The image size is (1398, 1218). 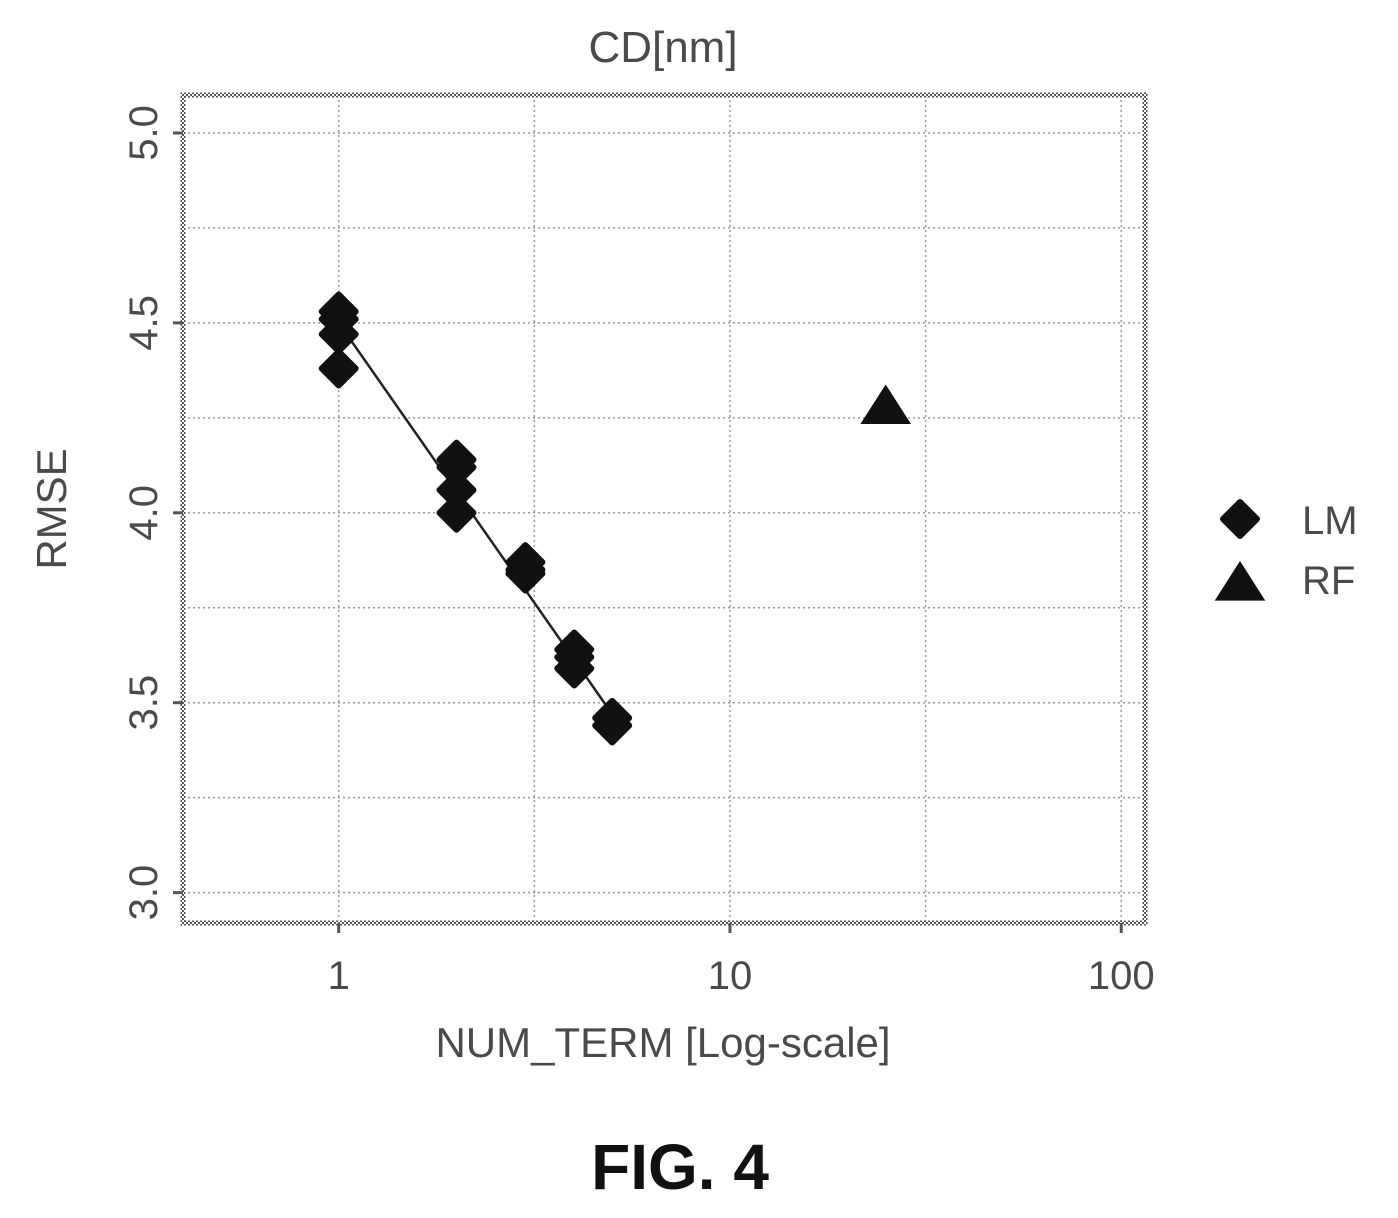 I want to click on legend: LM RF, so click(x=1286, y=551).